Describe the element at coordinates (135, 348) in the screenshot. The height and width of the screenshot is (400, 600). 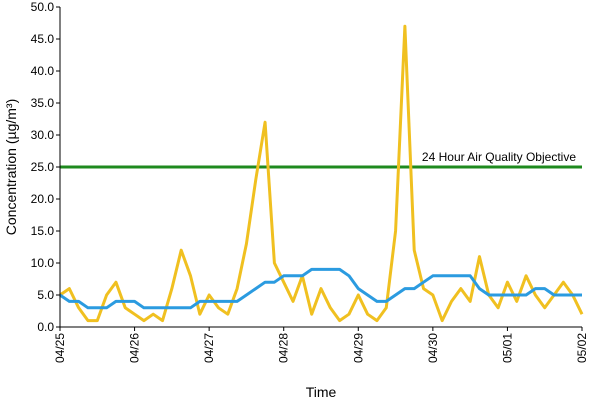
I see `x-tick-label: 04/26` at that location.